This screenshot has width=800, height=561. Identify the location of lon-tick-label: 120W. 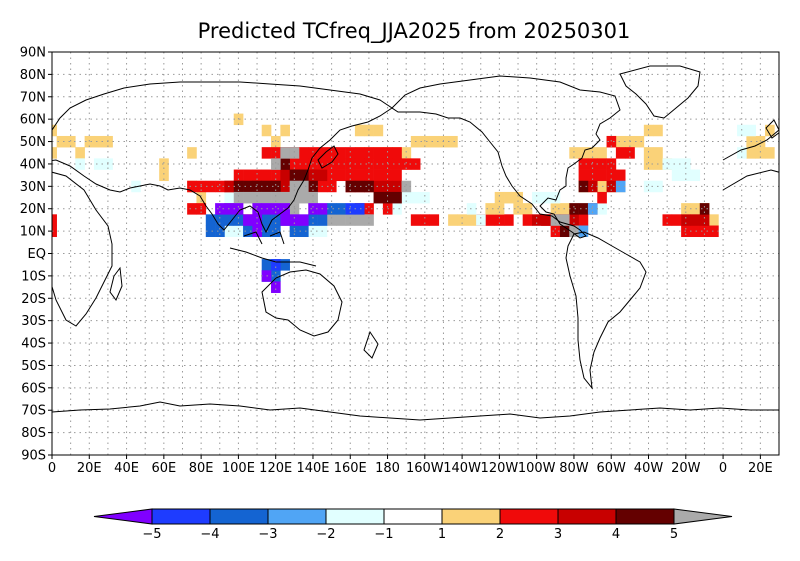
(500, 468).